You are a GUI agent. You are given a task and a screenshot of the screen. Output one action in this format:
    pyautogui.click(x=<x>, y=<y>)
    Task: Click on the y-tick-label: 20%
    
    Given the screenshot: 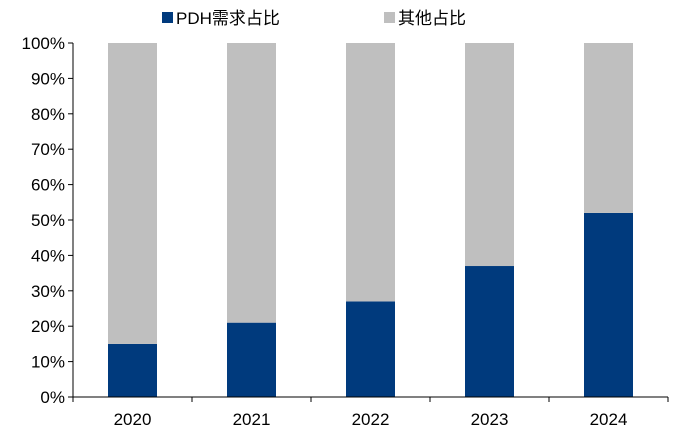 What is the action you would take?
    pyautogui.click(x=48, y=326)
    